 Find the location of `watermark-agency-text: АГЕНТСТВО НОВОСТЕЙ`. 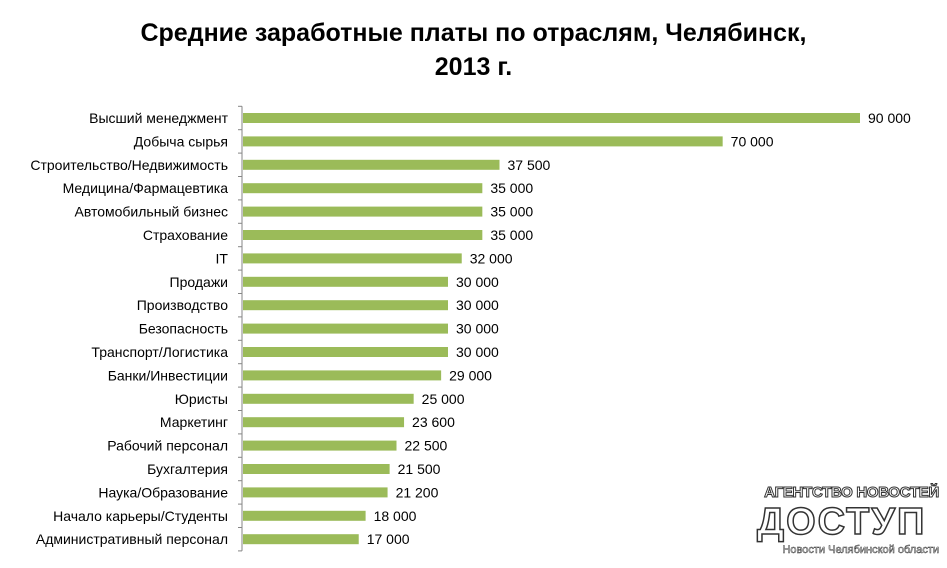

watermark-agency-text: АГЕНТСТВО НОВОСТЕЙ is located at coordinates (852, 493).